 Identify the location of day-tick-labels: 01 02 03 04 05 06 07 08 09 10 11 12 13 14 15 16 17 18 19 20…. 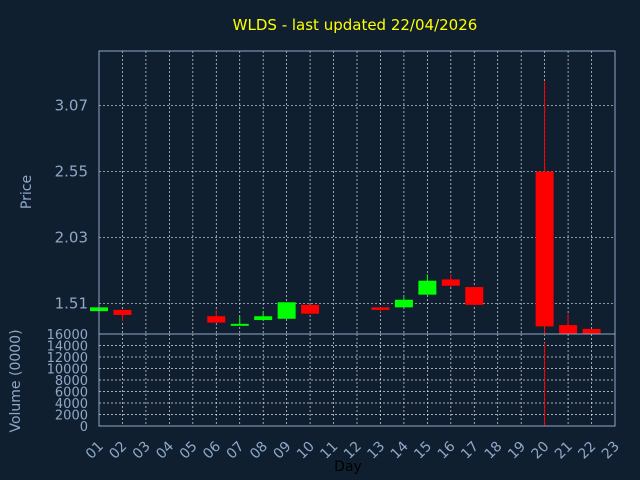
(353, 450).